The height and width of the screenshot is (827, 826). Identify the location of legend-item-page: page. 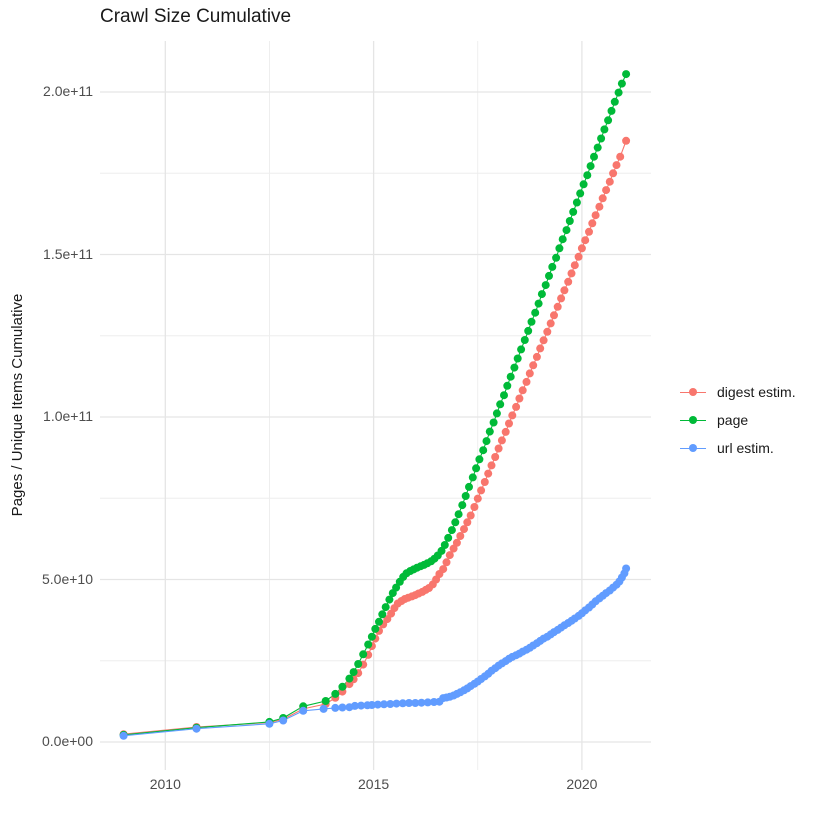
(738, 420).